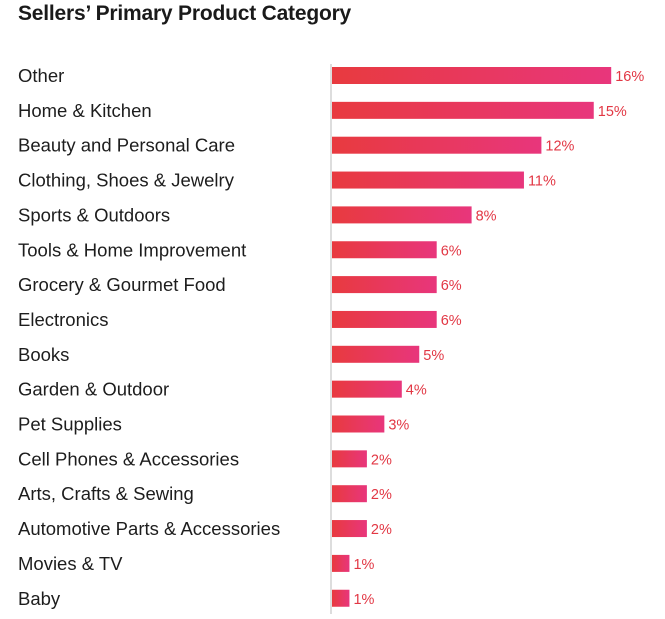 This screenshot has width=665, height=619. I want to click on category-label: Electronics, so click(63, 319).